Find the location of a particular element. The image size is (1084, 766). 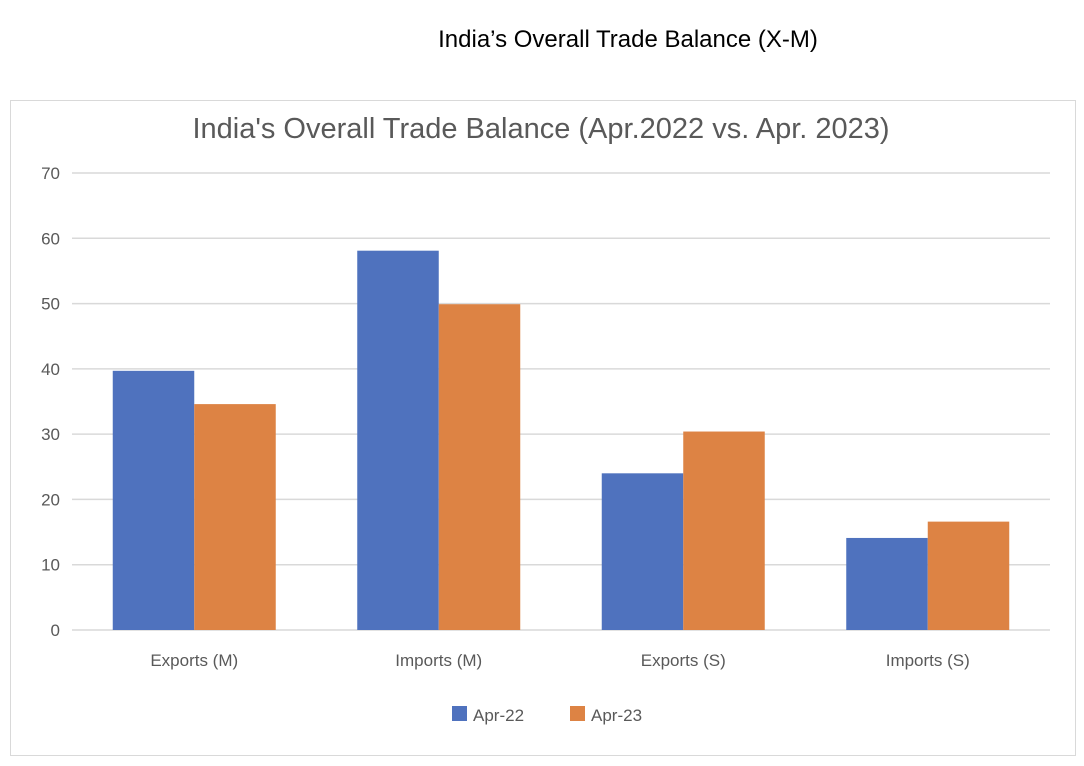

y-tick-label: 60 is located at coordinates (50, 238).